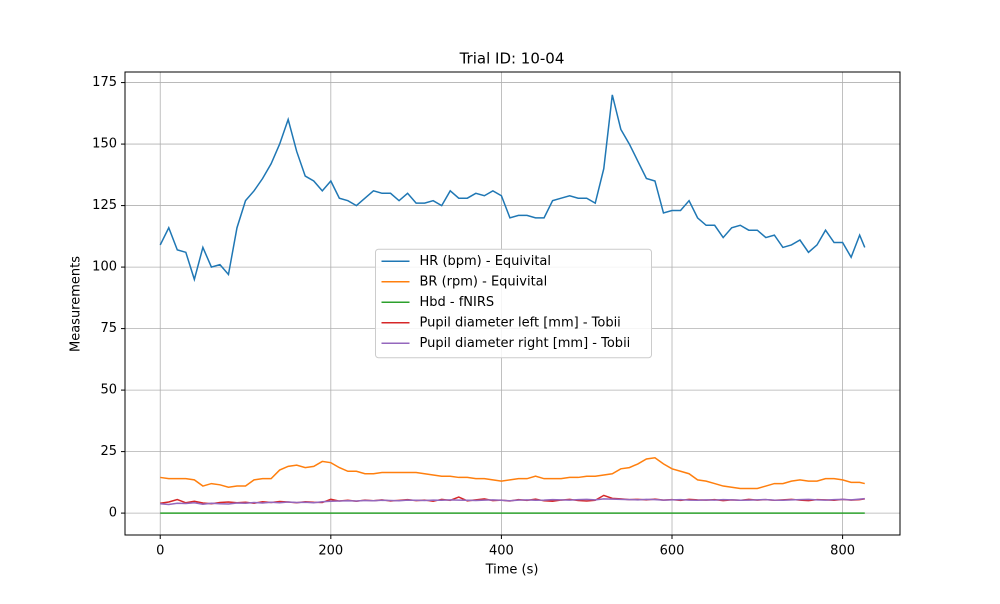 Image resolution: width=1000 pixels, height=604 pixels. I want to click on legend-box, so click(513, 303).